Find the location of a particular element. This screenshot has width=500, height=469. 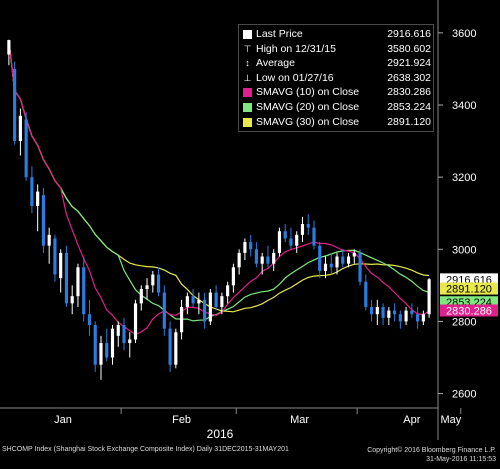

white-square is located at coordinates (247, 34).